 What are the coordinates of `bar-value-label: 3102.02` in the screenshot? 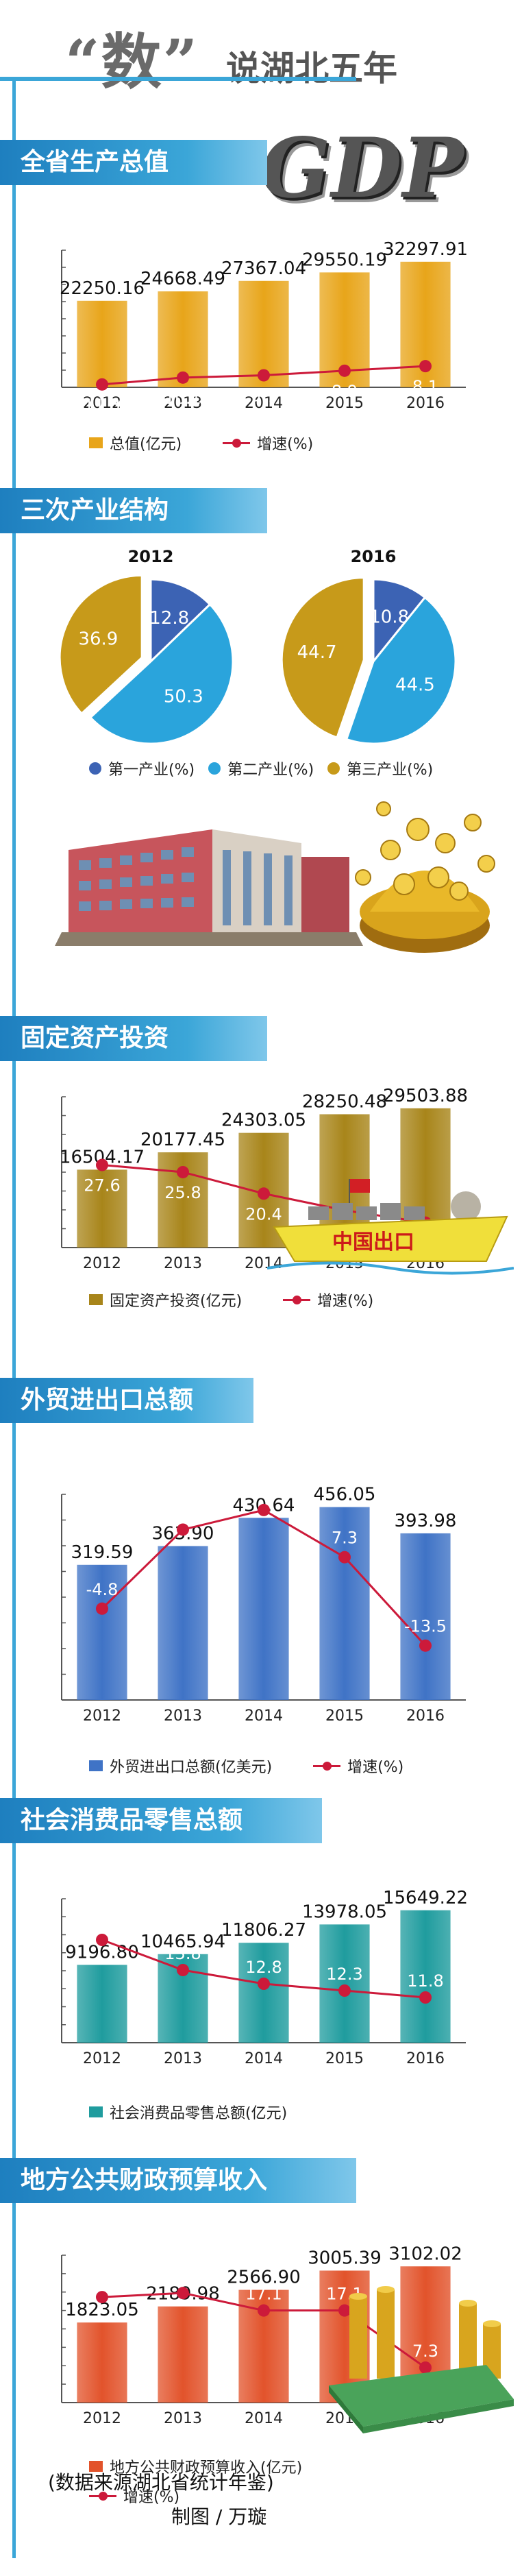 It's located at (425, 2254).